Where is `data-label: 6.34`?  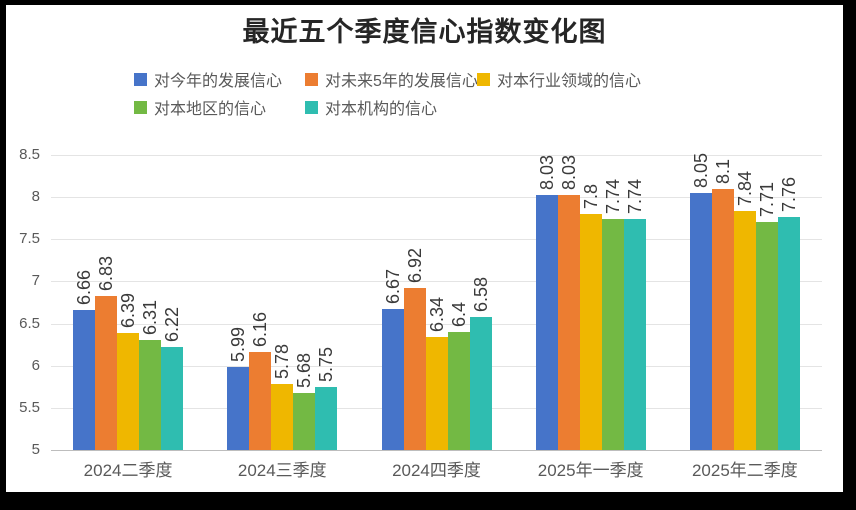 data-label: 6.34 is located at coordinates (436, 315).